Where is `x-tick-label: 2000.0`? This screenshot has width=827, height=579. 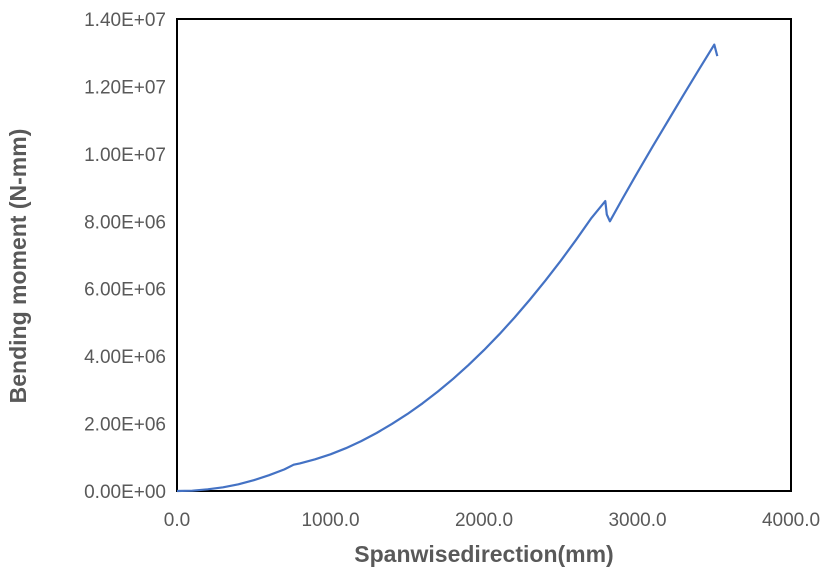
x-tick-label: 2000.0 is located at coordinates (484, 520).